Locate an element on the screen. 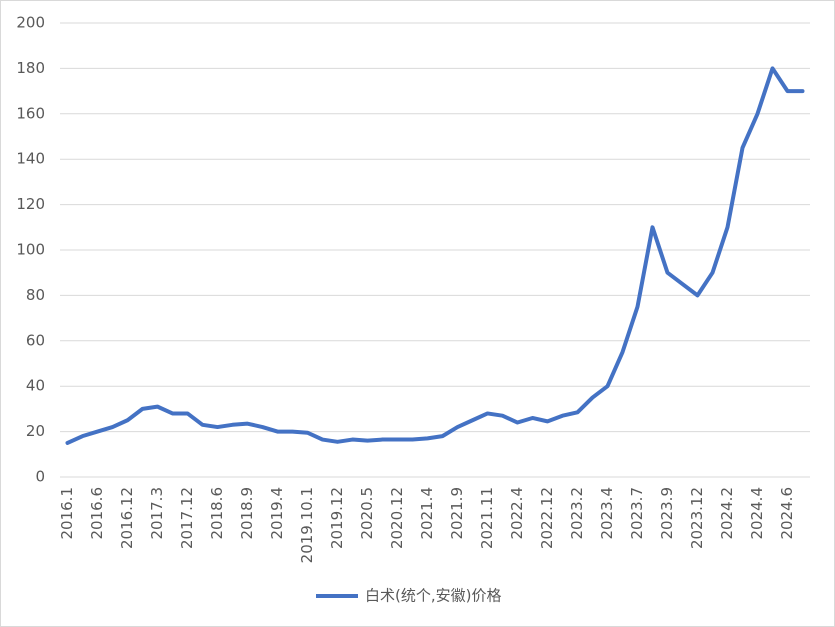 Image resolution: width=835 pixels, height=627 pixels. x-tick-label: 2024.6 is located at coordinates (787, 513).